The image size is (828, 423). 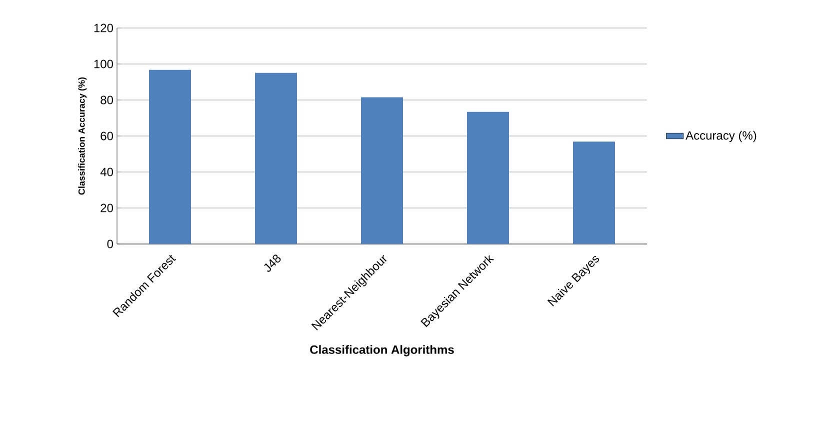 What do you see at coordinates (382, 350) in the screenshot?
I see `x-axis-title: Classification Algorithms` at bounding box center [382, 350].